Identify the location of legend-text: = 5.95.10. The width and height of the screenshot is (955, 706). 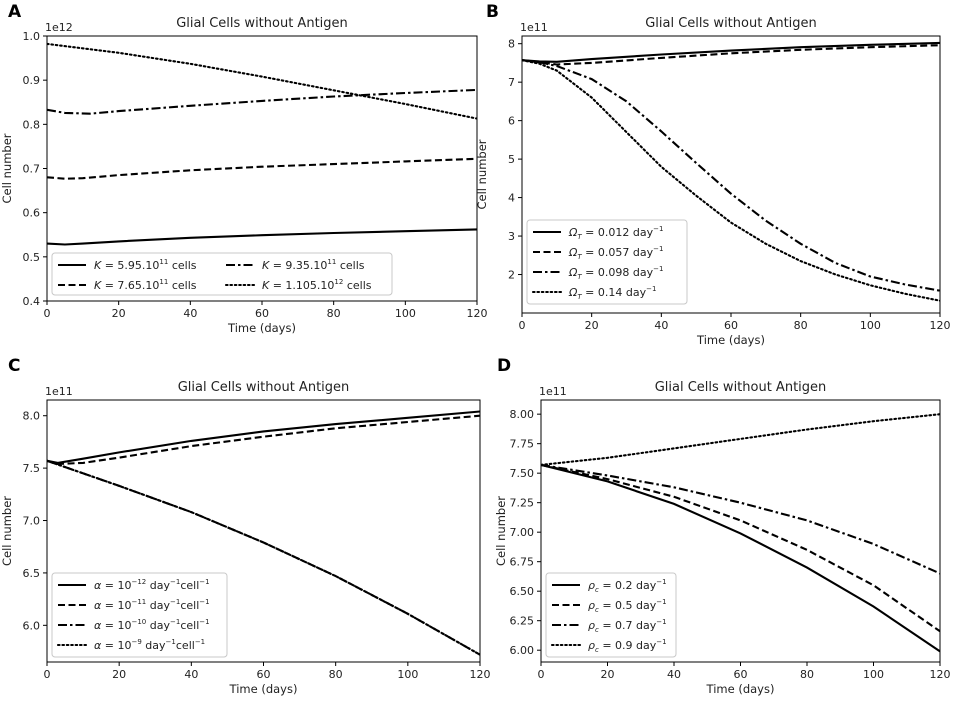
(130, 265).